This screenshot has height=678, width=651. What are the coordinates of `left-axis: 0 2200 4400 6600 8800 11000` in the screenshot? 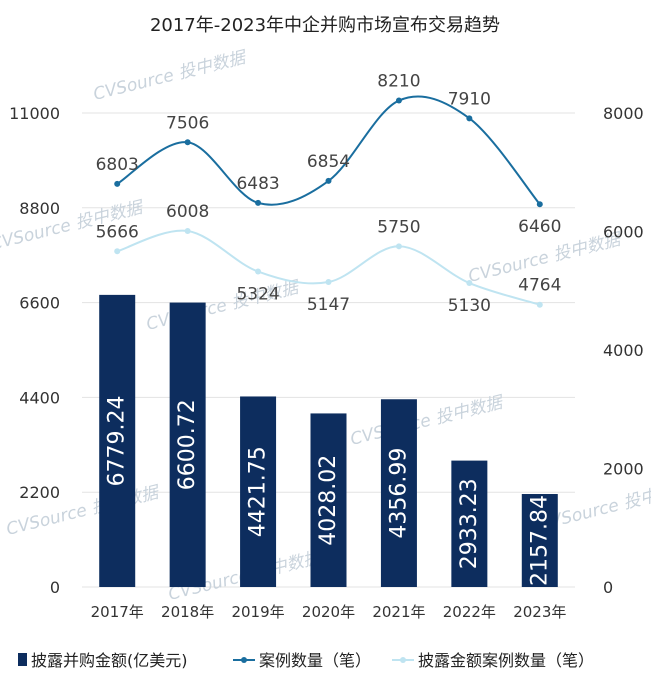 It's located at (34, 350).